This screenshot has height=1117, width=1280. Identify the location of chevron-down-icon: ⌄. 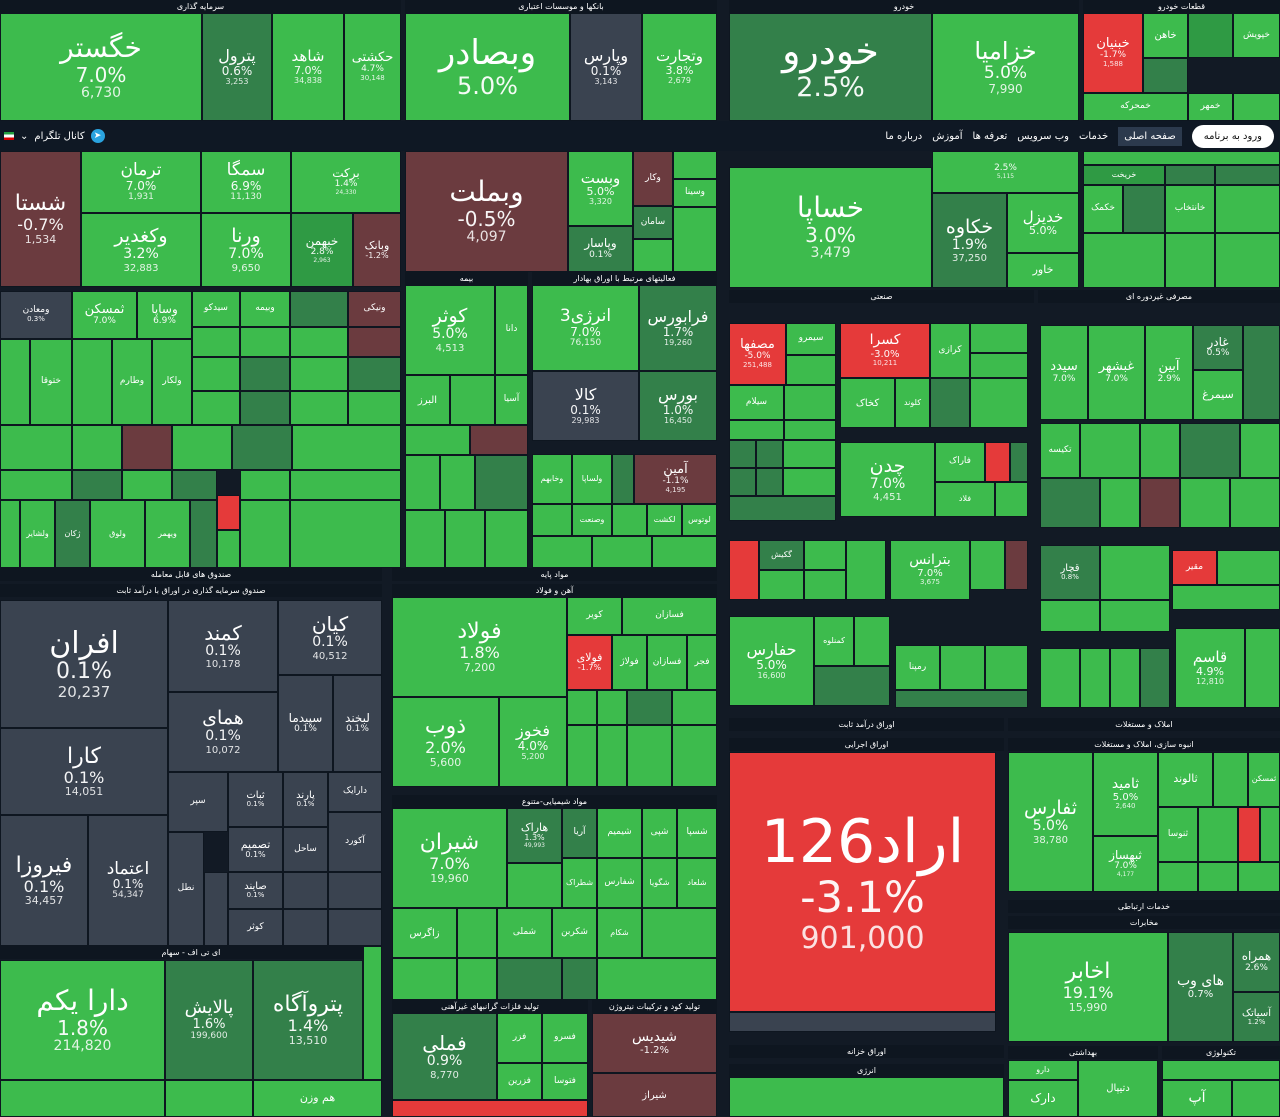
(24, 136).